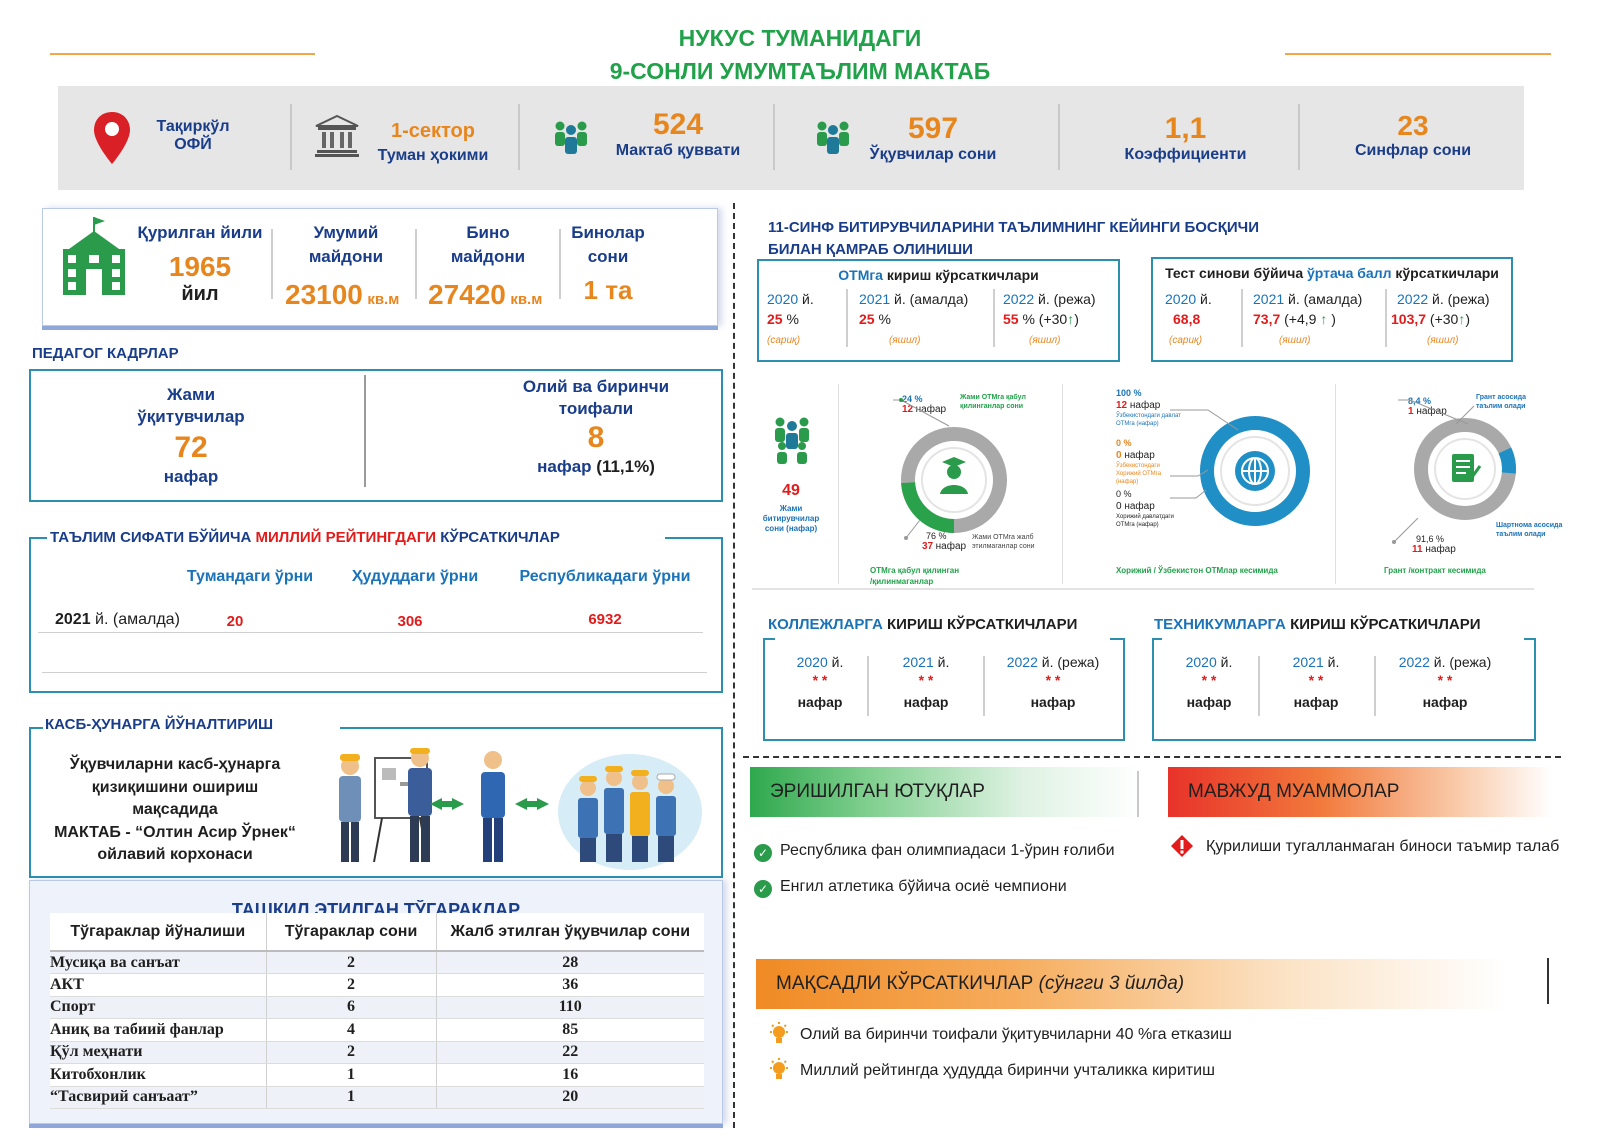  What do you see at coordinates (1062, 318) in the screenshot?
I see `otm-col: 2022 й. (режа) 55 % (+30↑) (яшил)` at bounding box center [1062, 318].